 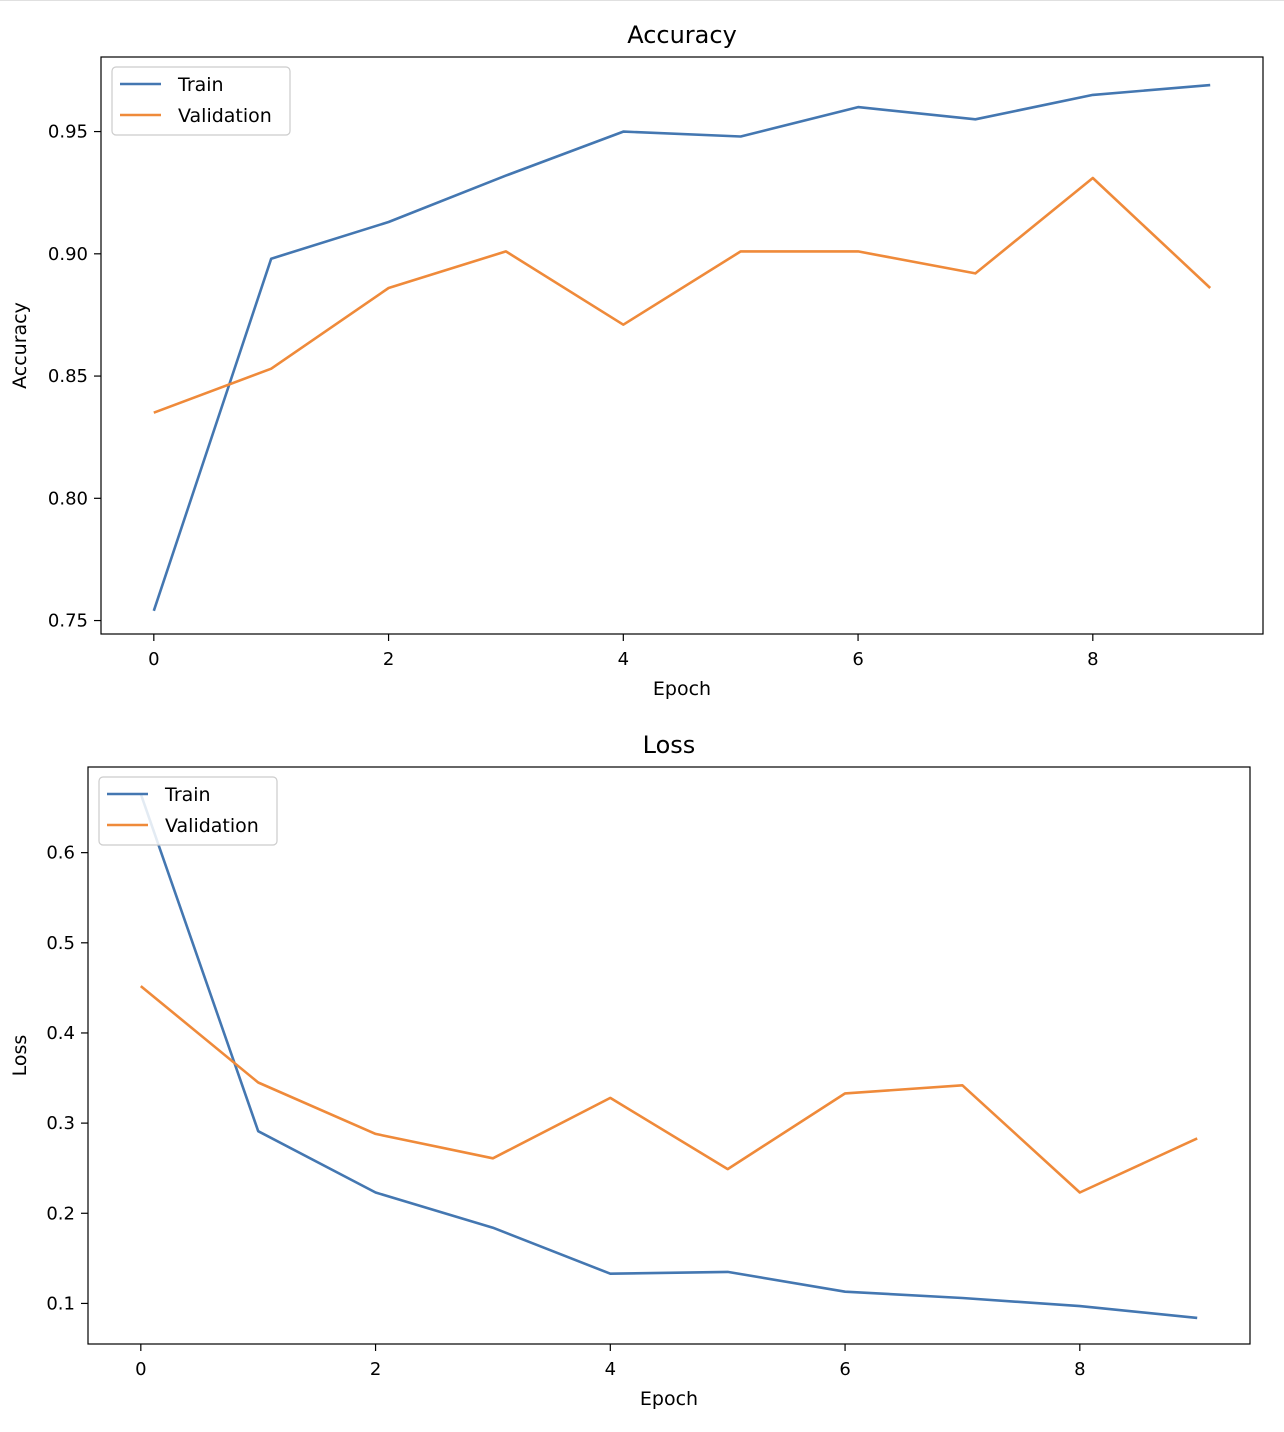 I want to click on y-axis-label: Accuracy, so click(x=20, y=345).